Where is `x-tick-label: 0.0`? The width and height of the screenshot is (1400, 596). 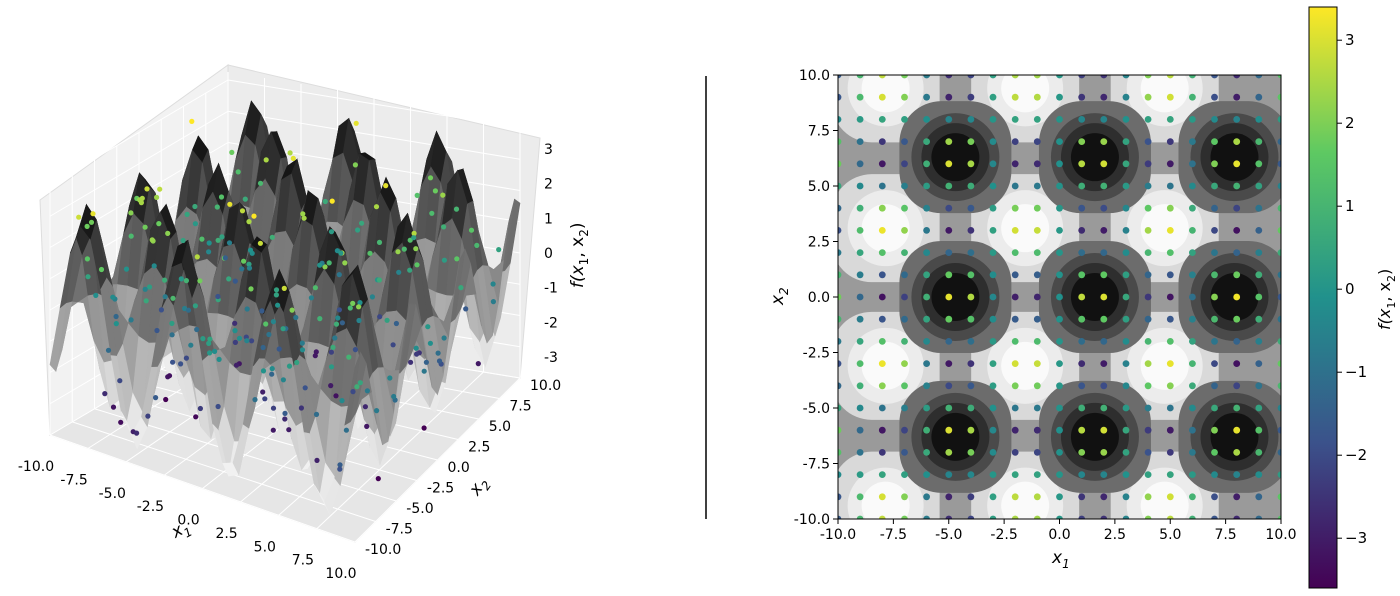 x-tick-label: 0.0 is located at coordinates (1059, 535).